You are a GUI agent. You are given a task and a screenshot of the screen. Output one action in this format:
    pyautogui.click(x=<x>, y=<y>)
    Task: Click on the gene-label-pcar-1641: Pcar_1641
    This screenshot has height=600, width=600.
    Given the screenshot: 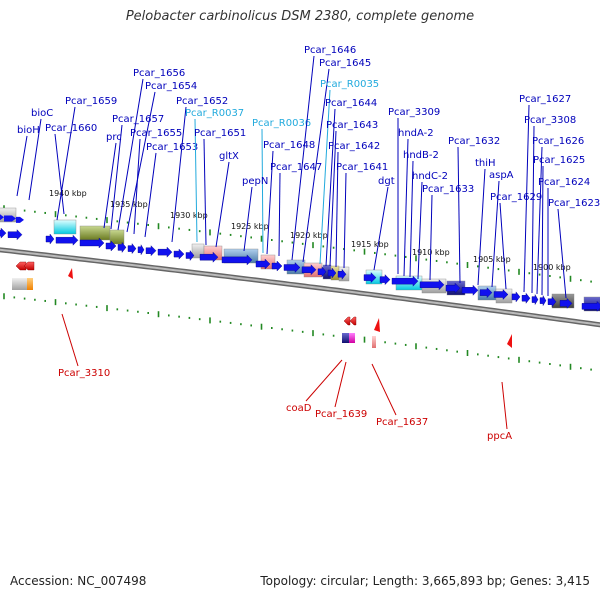 What is the action you would take?
    pyautogui.click(x=362, y=167)
    